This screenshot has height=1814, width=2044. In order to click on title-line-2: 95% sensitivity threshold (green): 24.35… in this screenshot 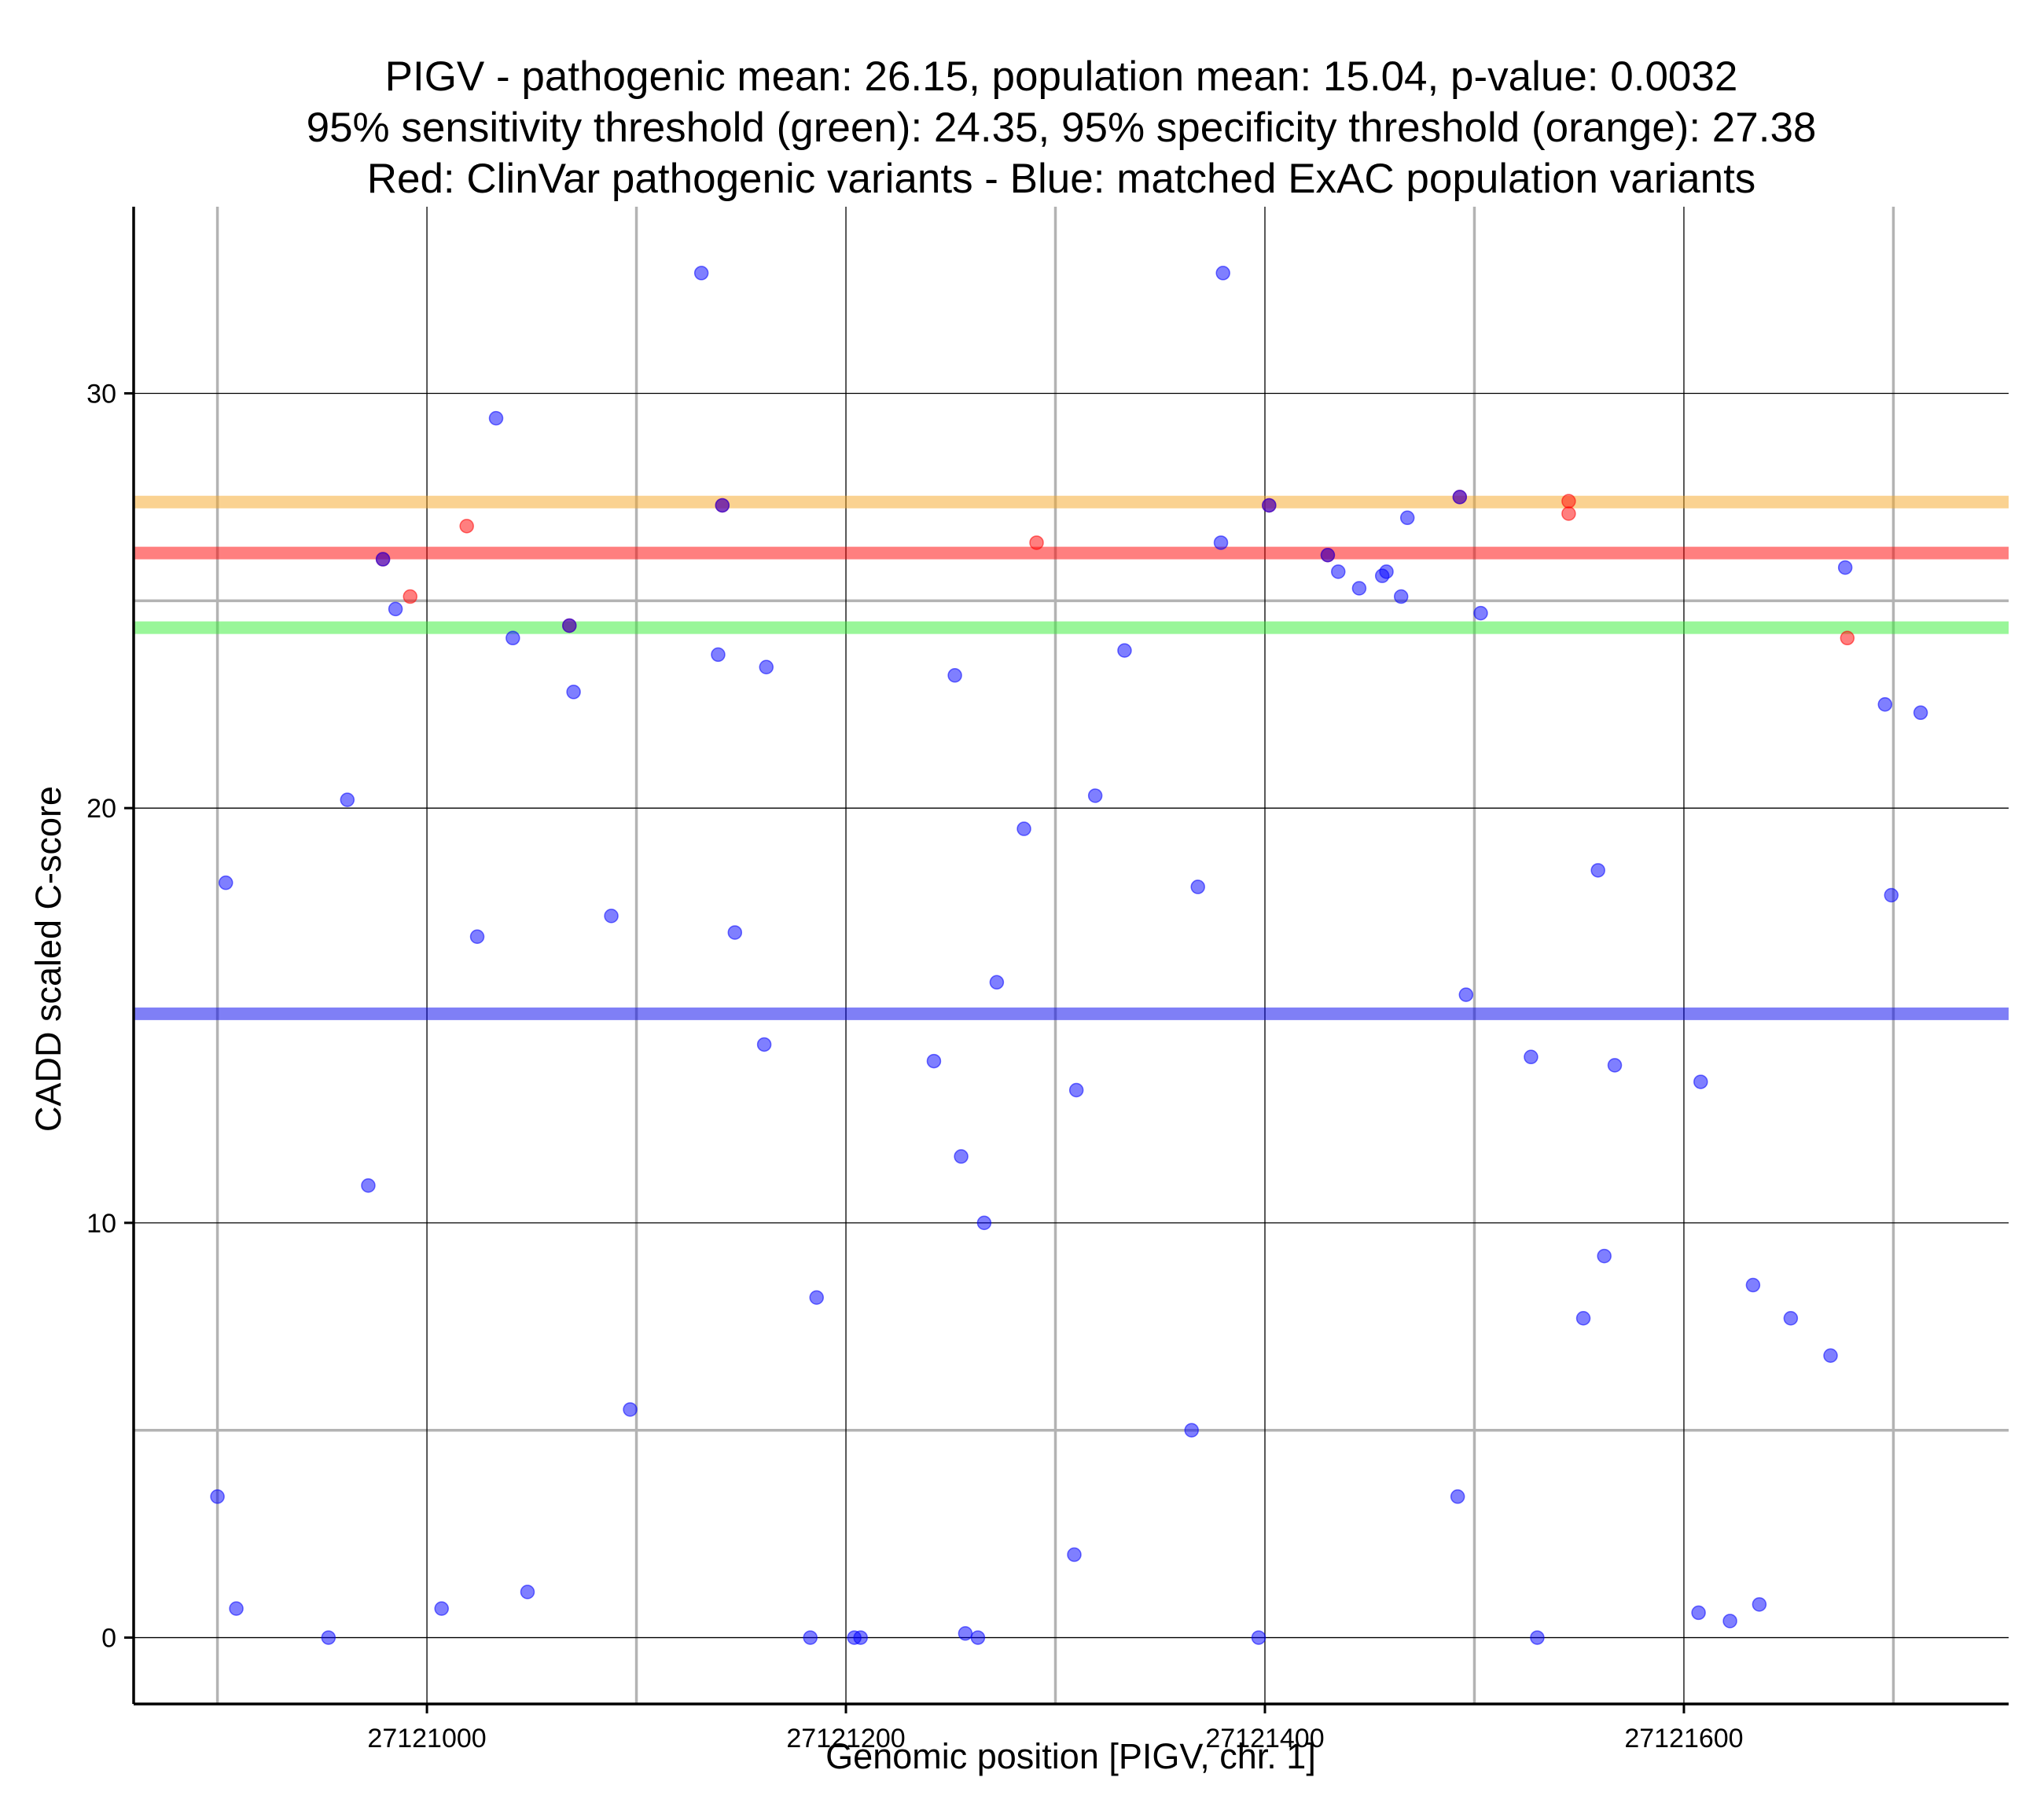, I will do `click(1062, 128)`.